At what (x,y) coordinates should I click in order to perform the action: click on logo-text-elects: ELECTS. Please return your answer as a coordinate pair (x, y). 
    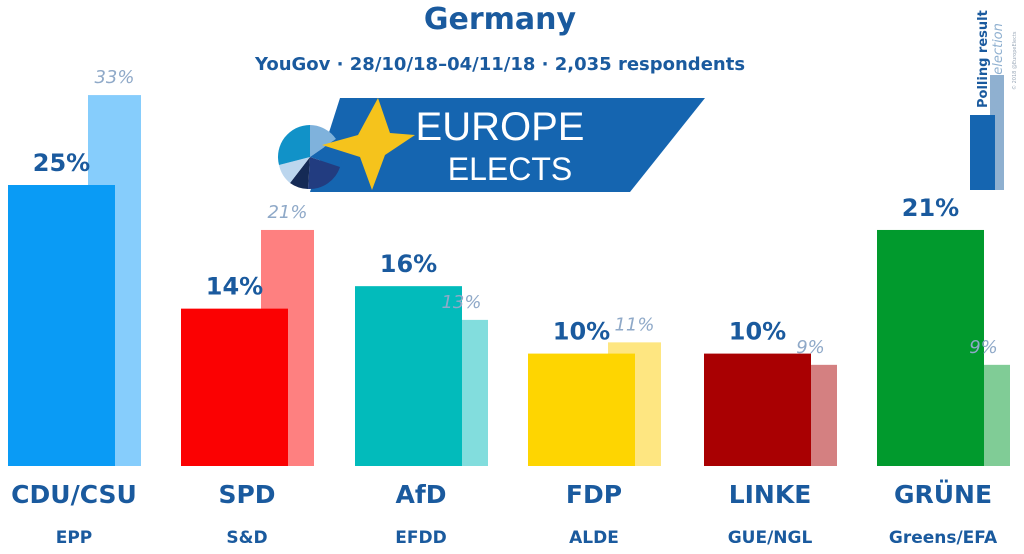
    Looking at the image, I should click on (510, 169).